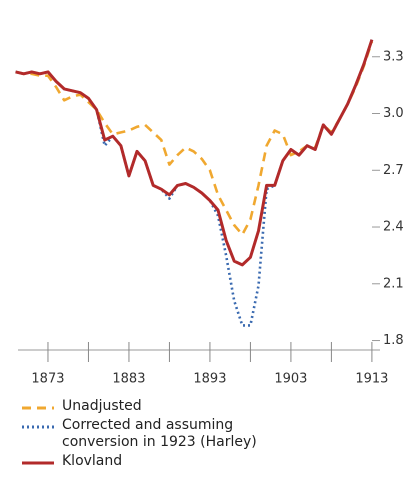  Describe the element at coordinates (92, 461) in the screenshot. I see `legend-label: Klovland` at that location.